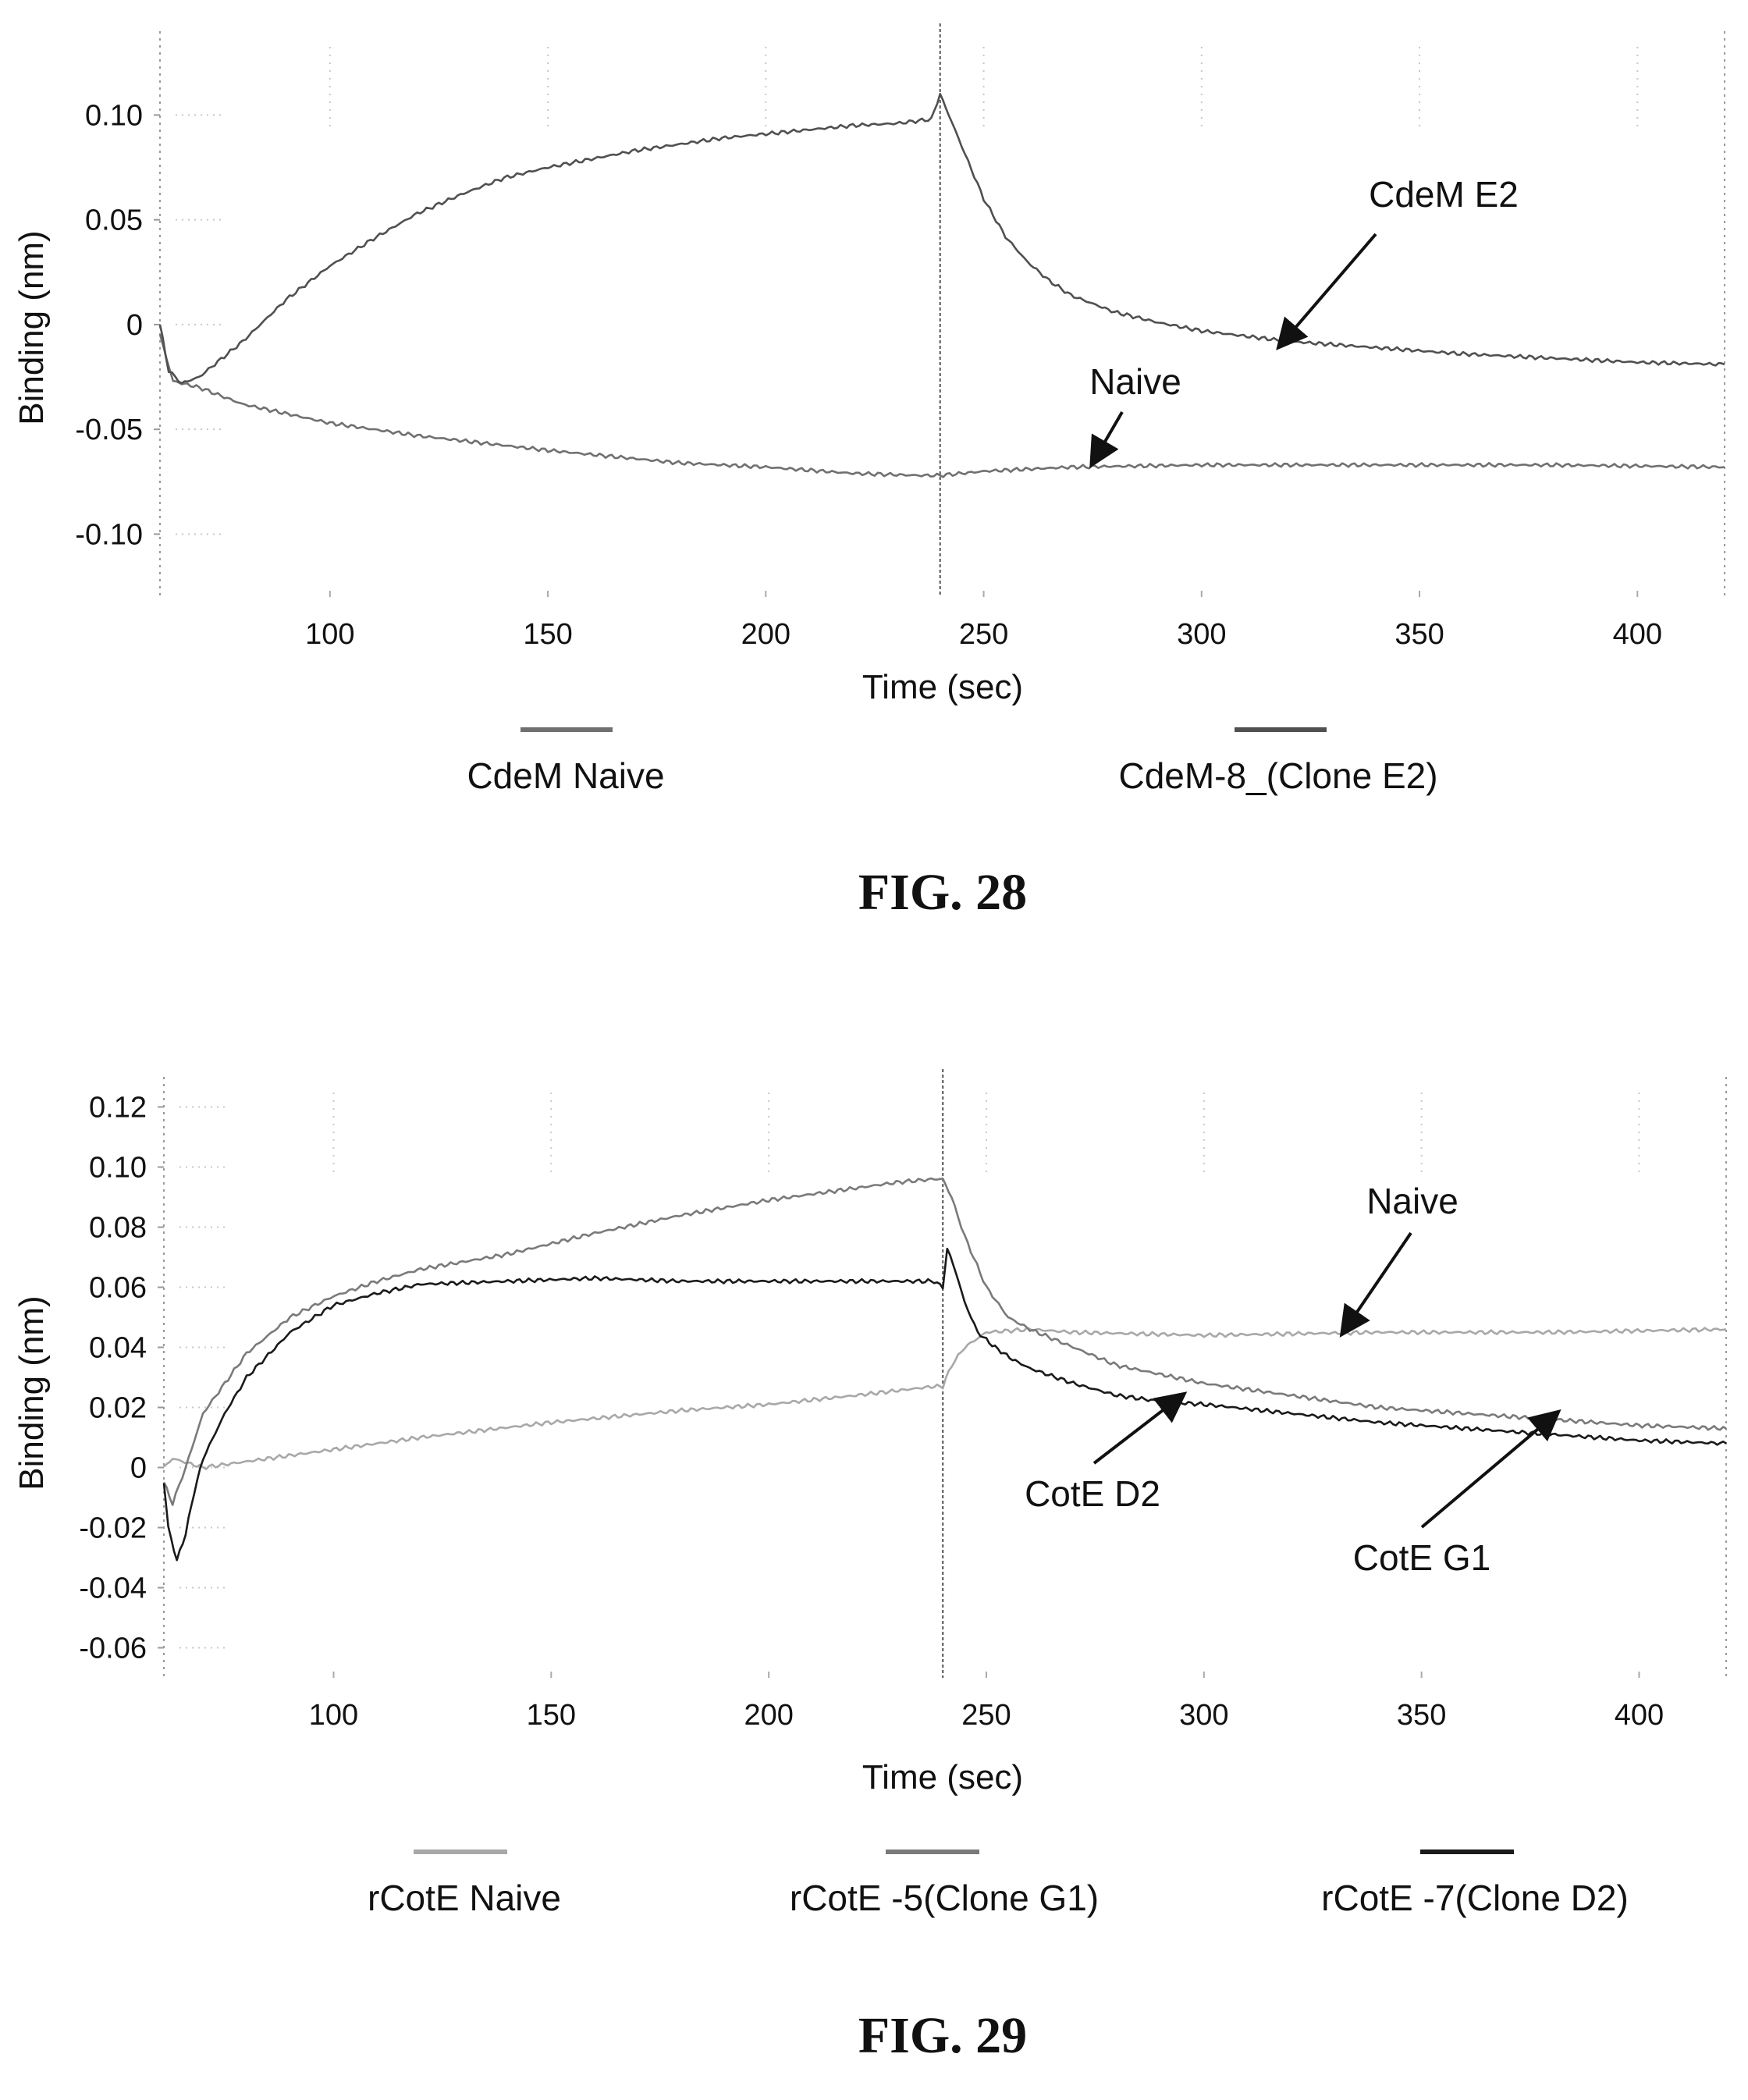 This screenshot has width=1748, height=2100. What do you see at coordinates (1277, 775) in the screenshot?
I see `legend-label-cdem-e2: CdeM-8_(Clone E2)` at bounding box center [1277, 775].